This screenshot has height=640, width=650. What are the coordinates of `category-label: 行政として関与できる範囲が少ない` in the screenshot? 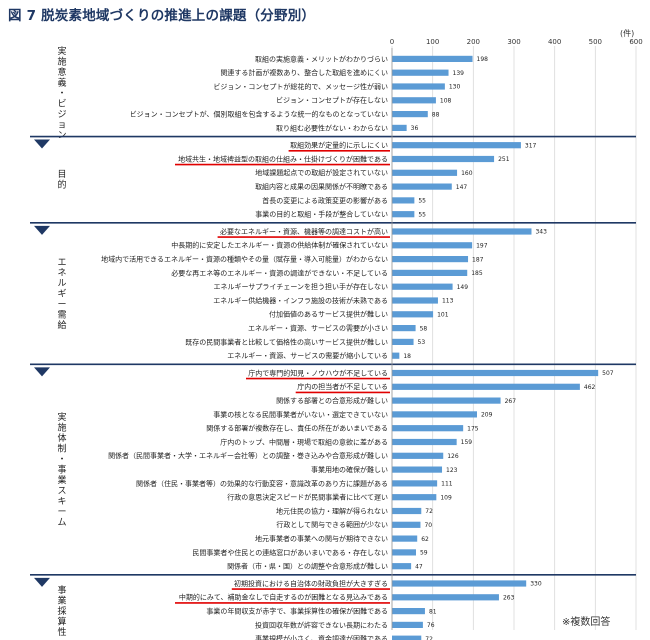 It's located at (332, 524).